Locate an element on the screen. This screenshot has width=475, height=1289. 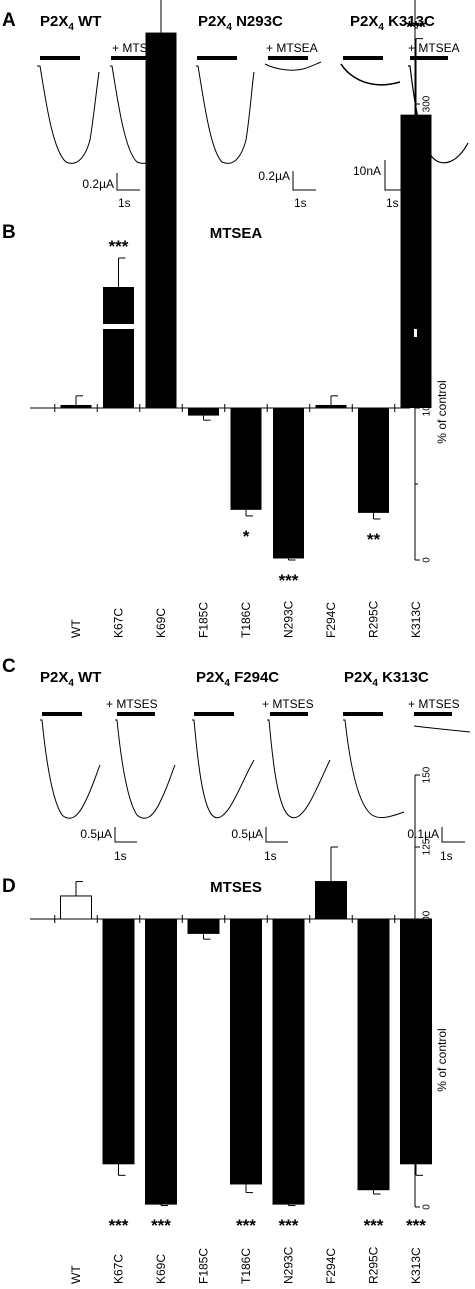
chart-title: MTSEA is located at coordinates (236, 233).